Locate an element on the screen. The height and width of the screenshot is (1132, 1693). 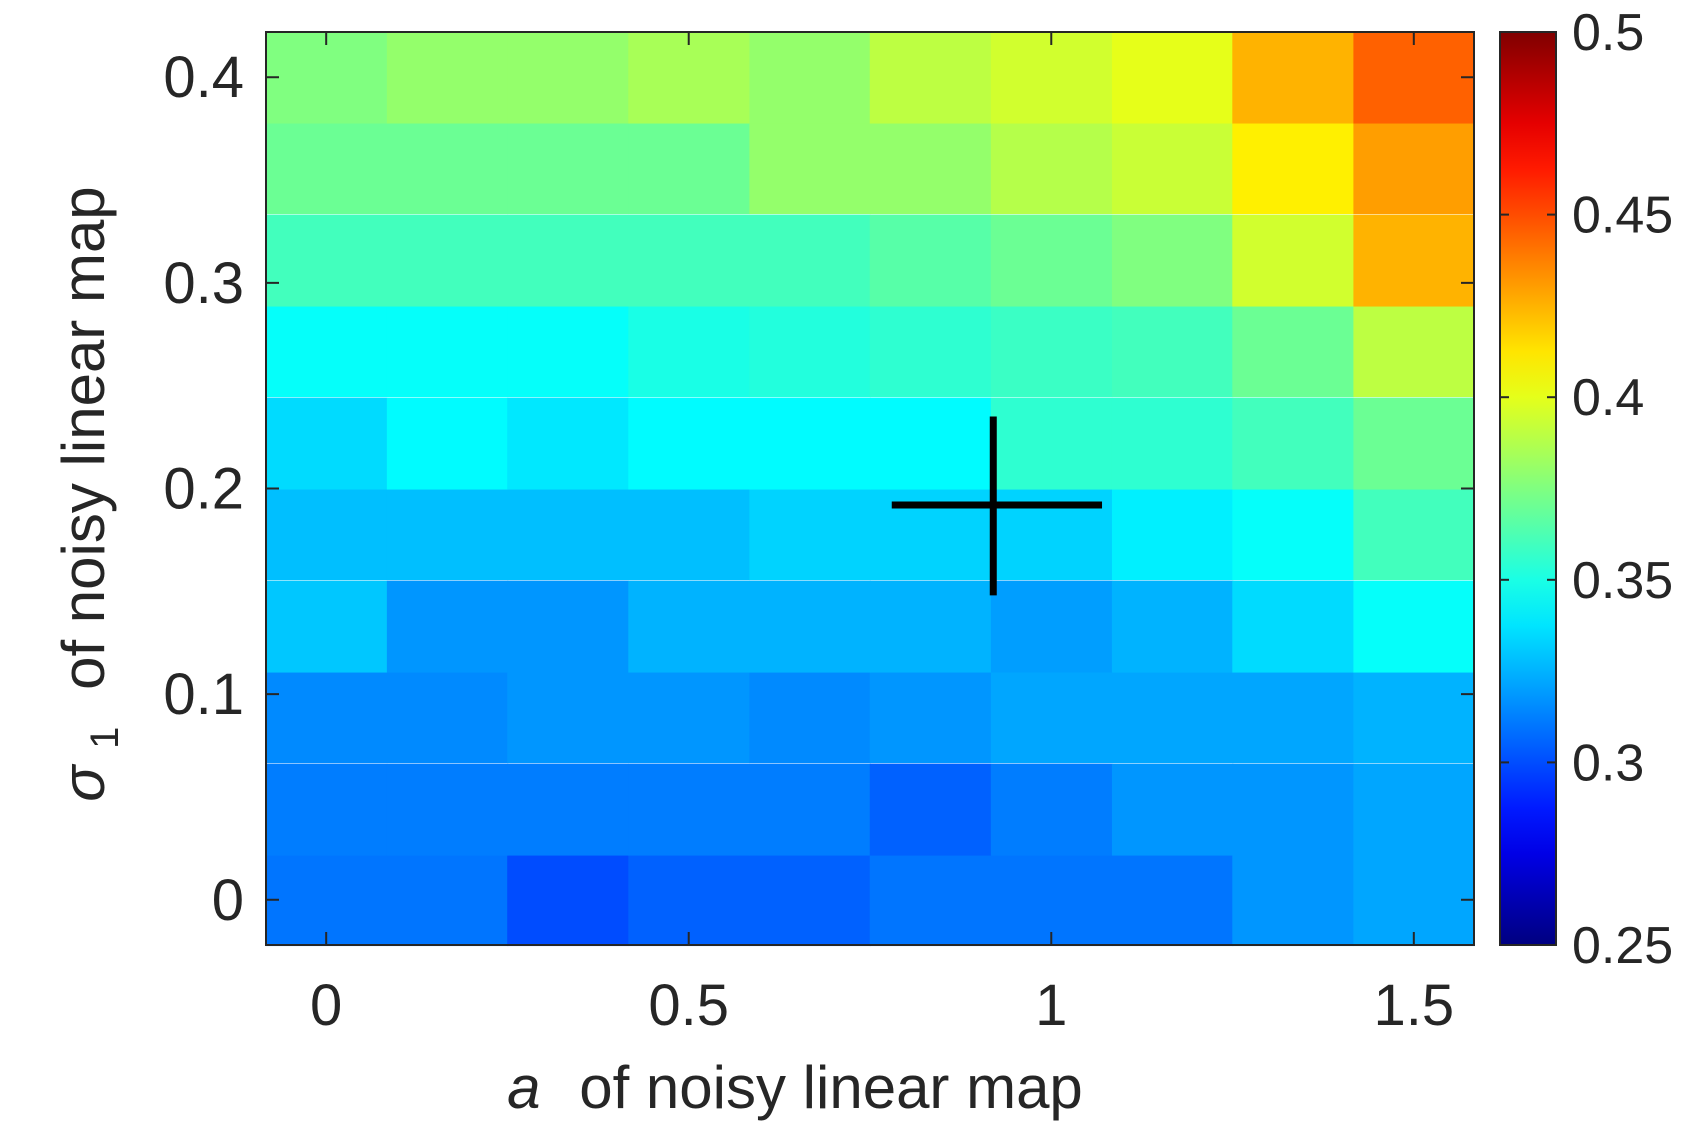
colorbar-tick-label: 0.25 is located at coordinates (1622, 946).